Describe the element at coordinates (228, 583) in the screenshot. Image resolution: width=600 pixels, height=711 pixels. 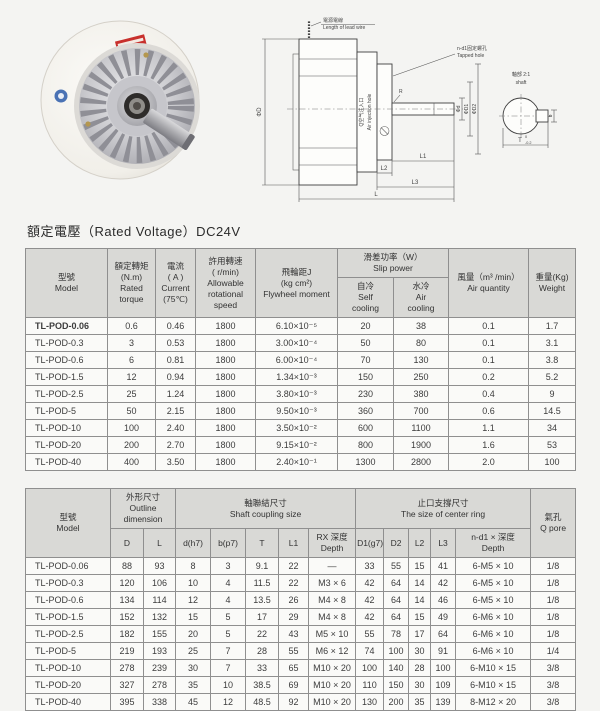
I see `table-cell: 4` at that location.